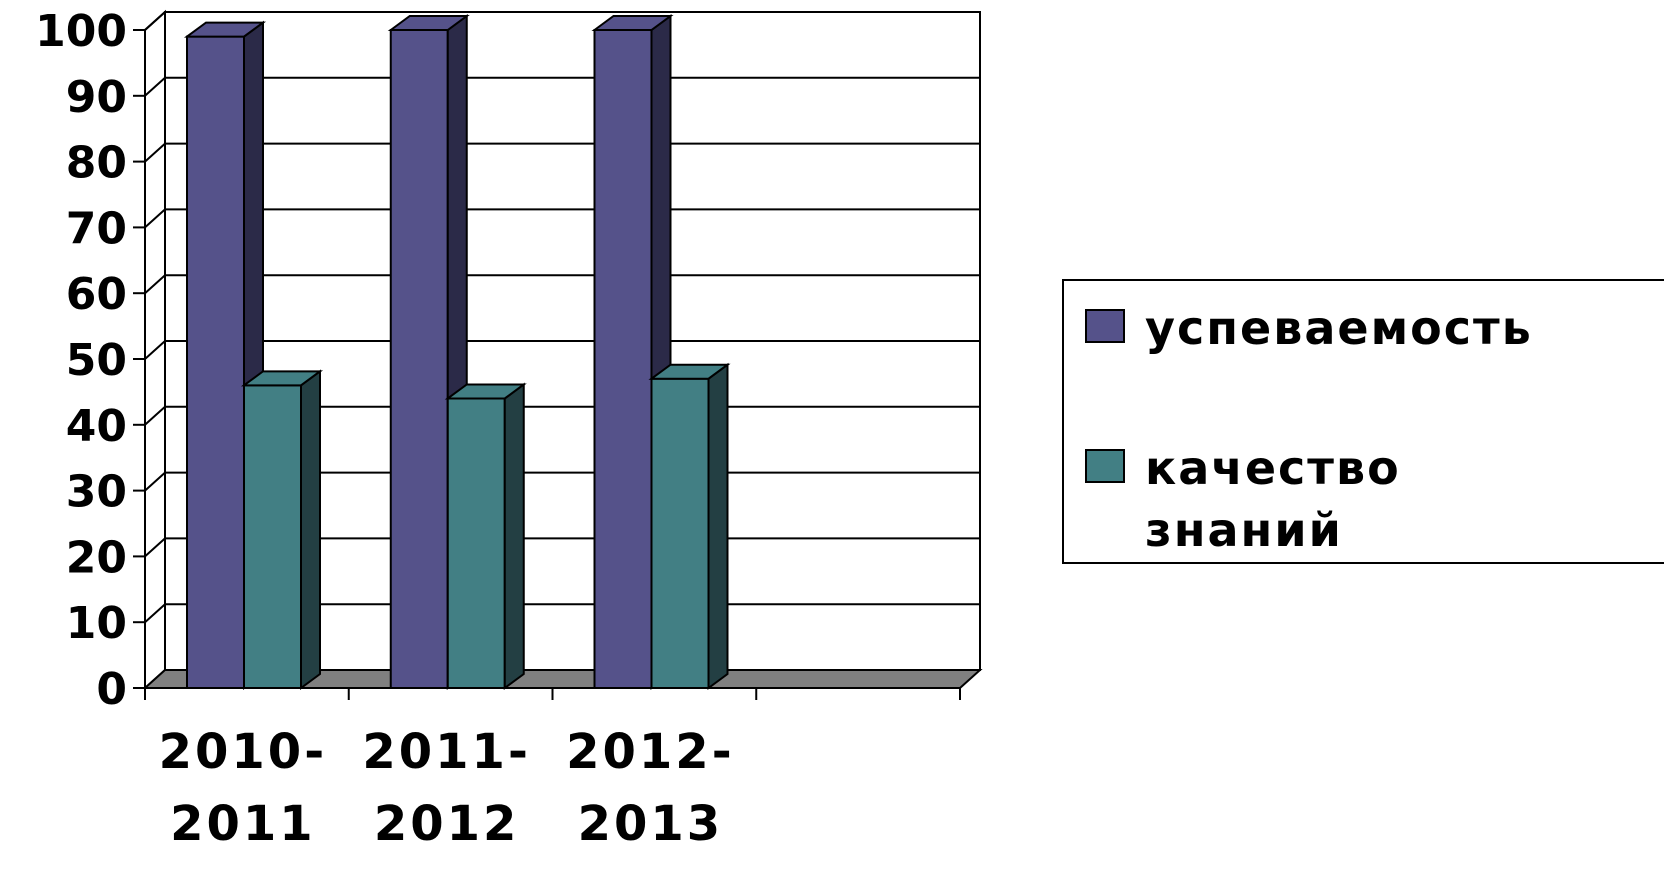 The image size is (1664, 889). I want to click on y-axis-ticks: 0 10 20 30 40 50 60 70 80 90 100, so click(90, 360).